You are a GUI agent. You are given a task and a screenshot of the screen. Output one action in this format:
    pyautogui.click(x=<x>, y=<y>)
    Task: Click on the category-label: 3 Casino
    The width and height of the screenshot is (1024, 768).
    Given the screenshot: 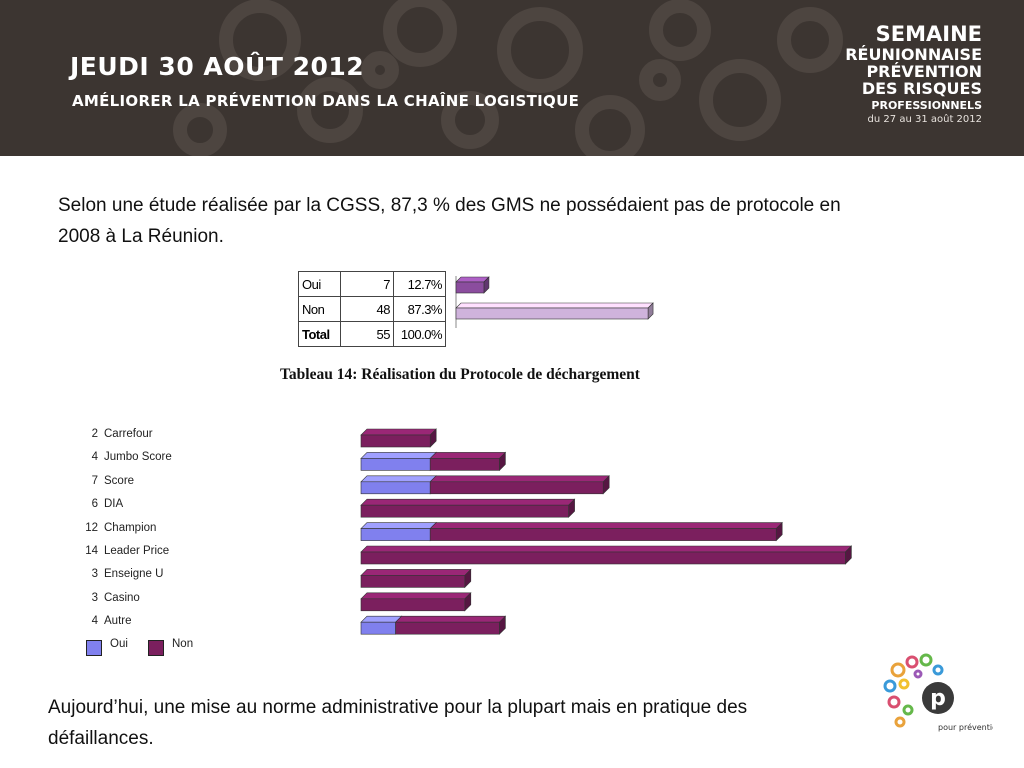 What is the action you would take?
    pyautogui.click(x=110, y=598)
    